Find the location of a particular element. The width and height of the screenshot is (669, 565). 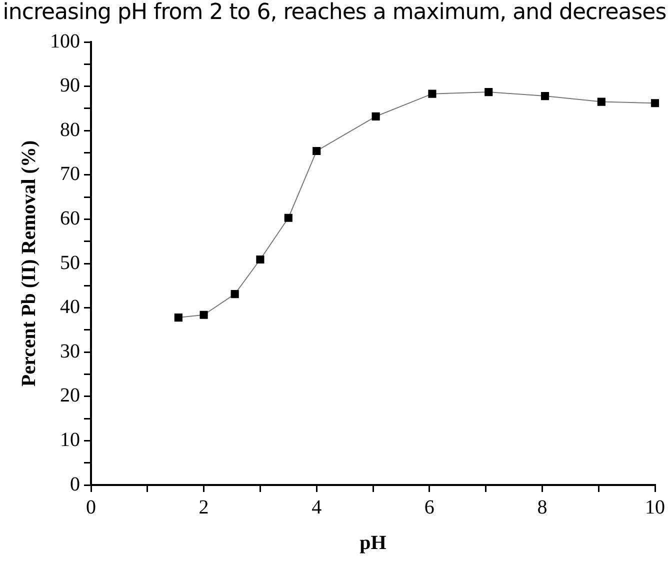

y-tick-label: 0 is located at coordinates (75, 484).